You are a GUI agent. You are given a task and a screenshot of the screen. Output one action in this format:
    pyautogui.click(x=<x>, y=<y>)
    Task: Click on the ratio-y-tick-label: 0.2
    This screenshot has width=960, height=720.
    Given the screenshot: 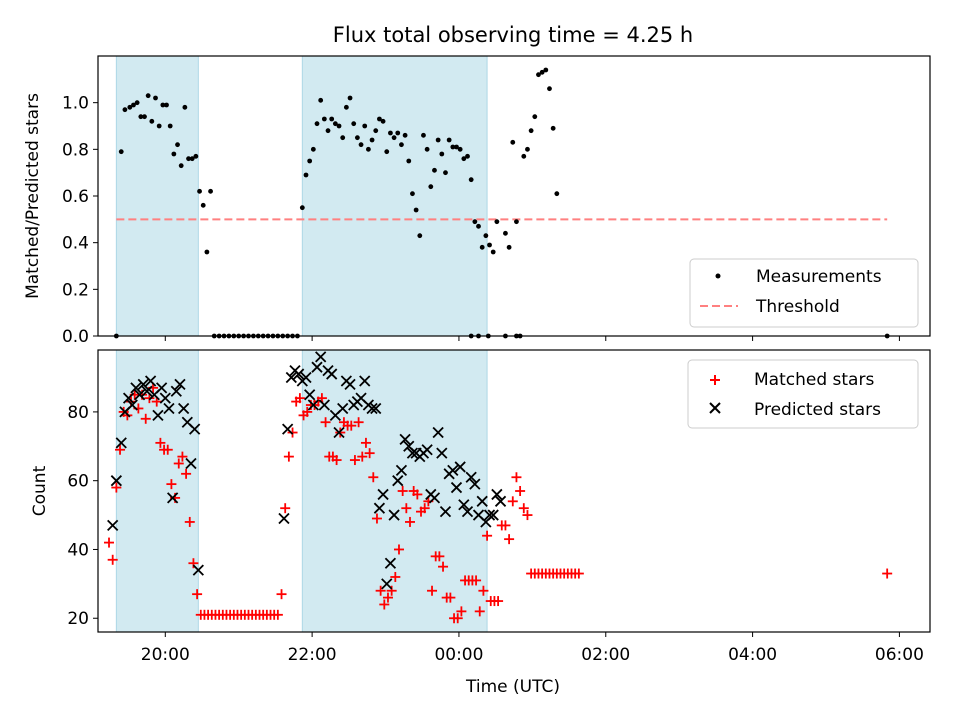 What is the action you would take?
    pyautogui.click(x=75, y=290)
    